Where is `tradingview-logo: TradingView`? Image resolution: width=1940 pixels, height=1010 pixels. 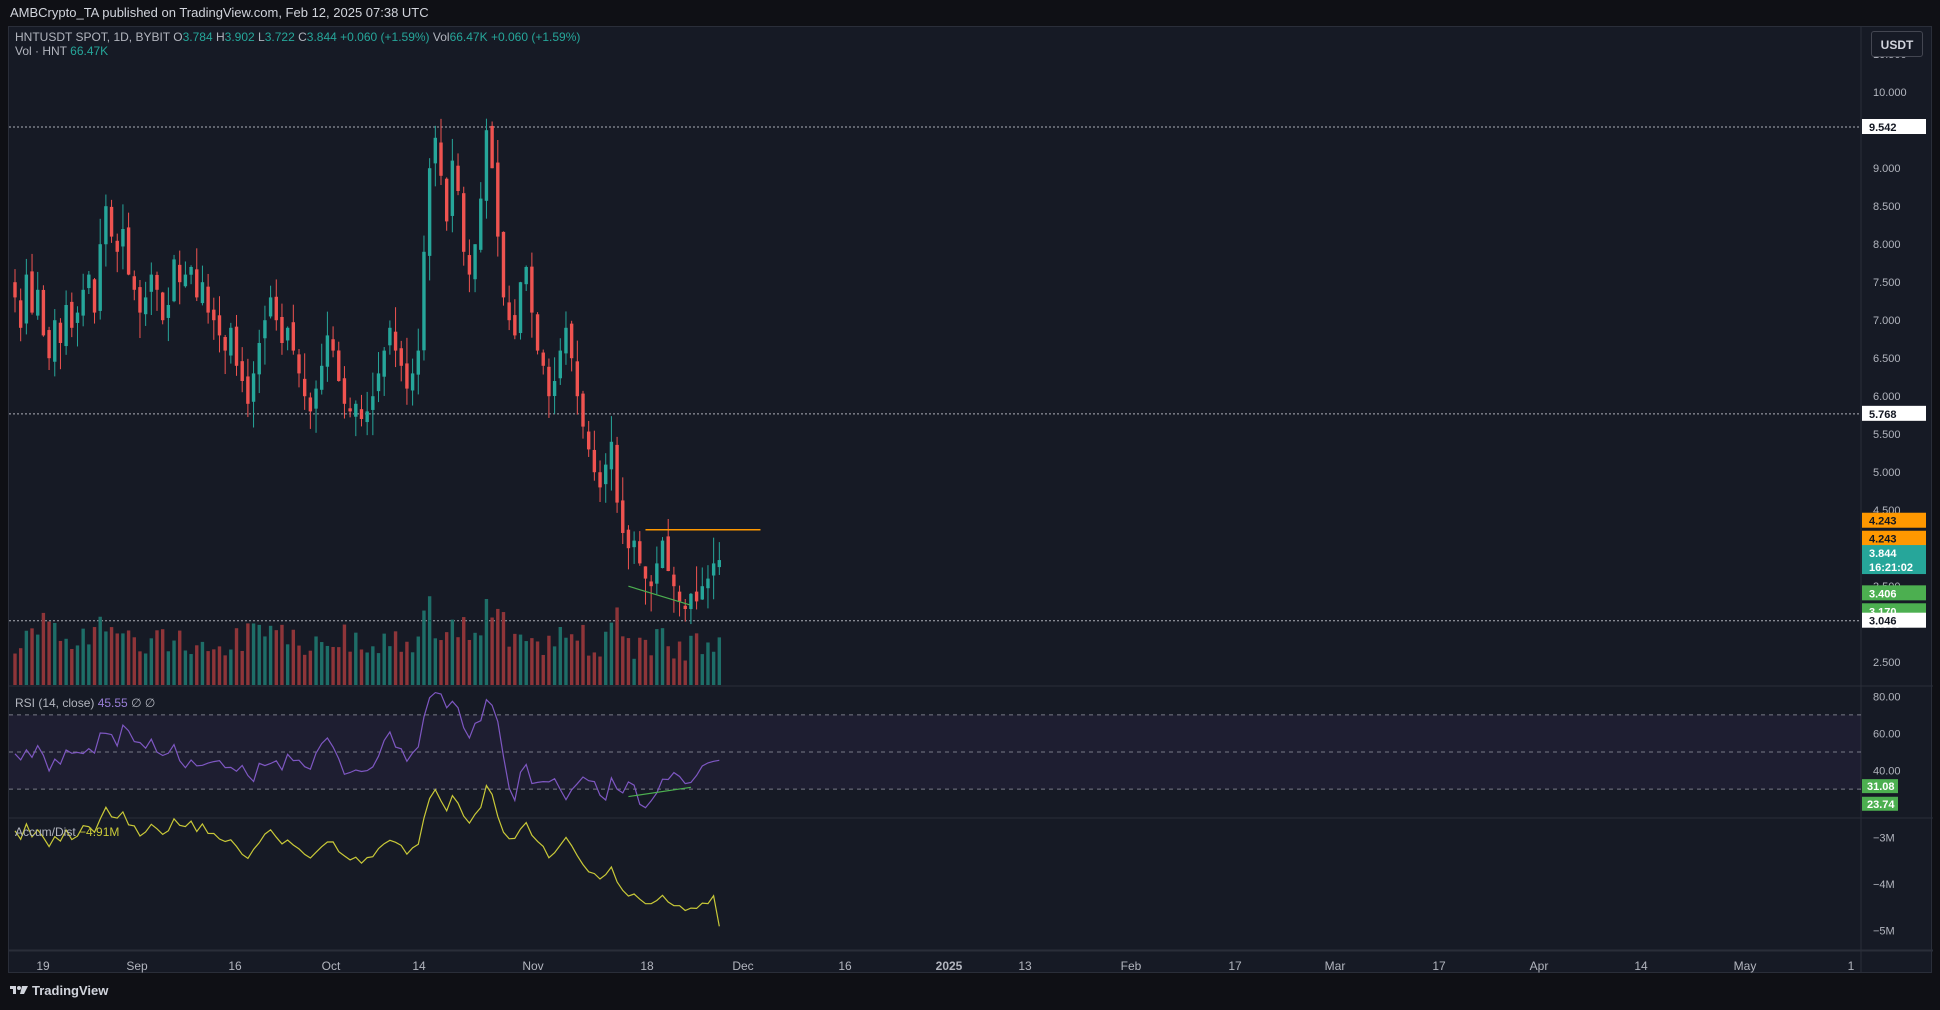 tradingview-logo: TradingView is located at coordinates (59, 990).